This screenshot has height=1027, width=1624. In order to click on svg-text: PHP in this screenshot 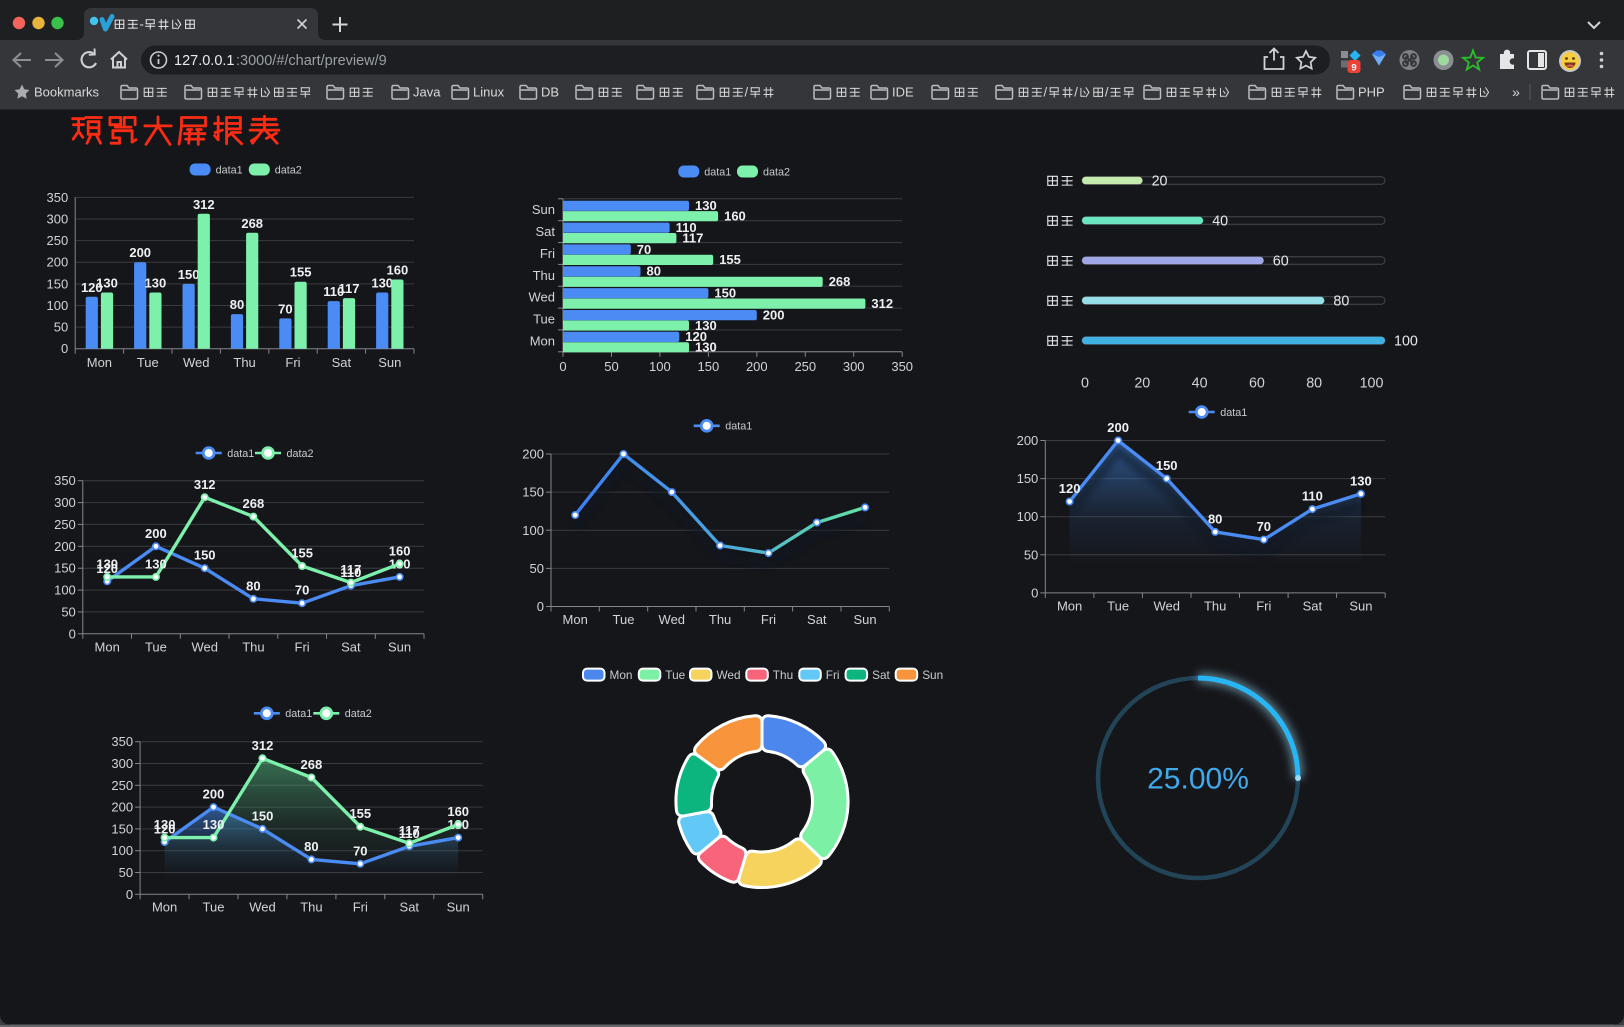, I will do `click(1371, 92)`.